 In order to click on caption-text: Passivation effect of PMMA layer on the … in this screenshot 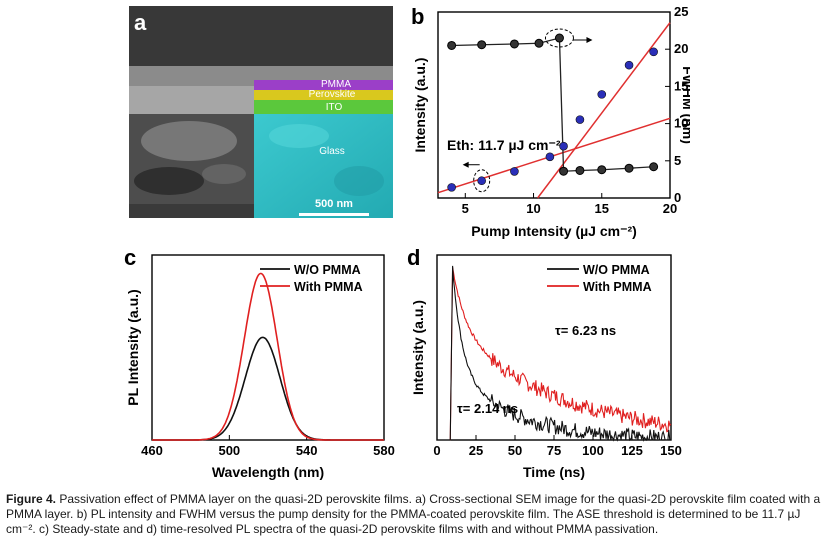, I will do `click(413, 514)`.